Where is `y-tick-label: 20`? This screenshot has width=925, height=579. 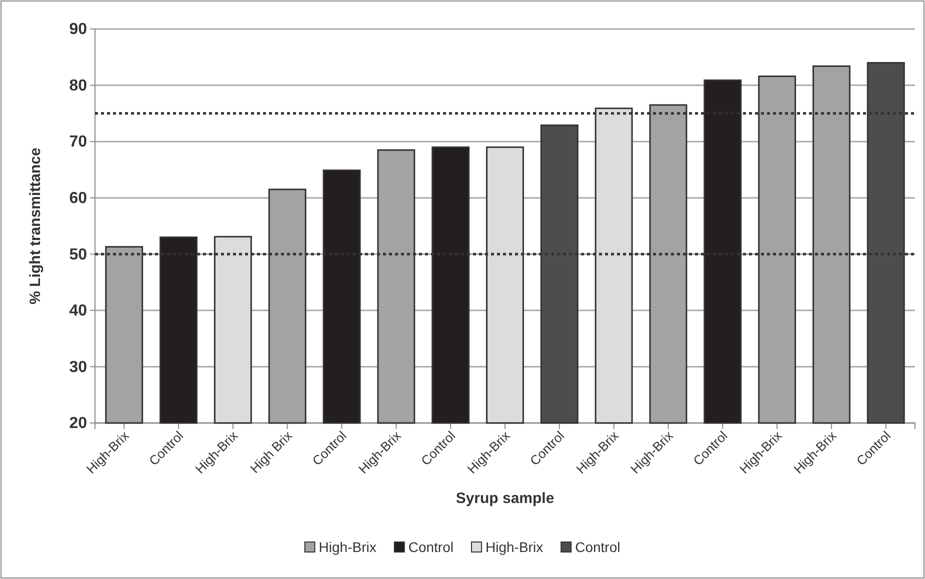
y-tick-label: 20 is located at coordinates (78, 423).